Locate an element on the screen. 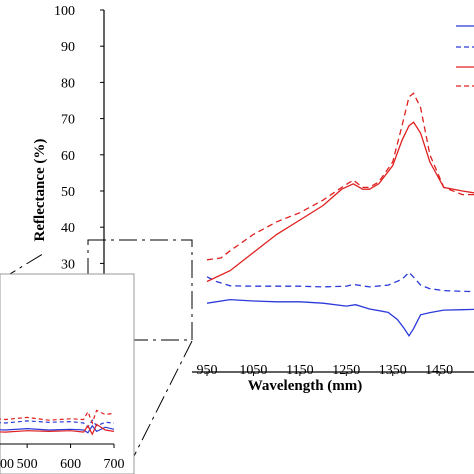 The width and height of the screenshot is (474, 474). x-tick-labels: 950 1050 1150 1250 1350 1450 is located at coordinates (325, 370).